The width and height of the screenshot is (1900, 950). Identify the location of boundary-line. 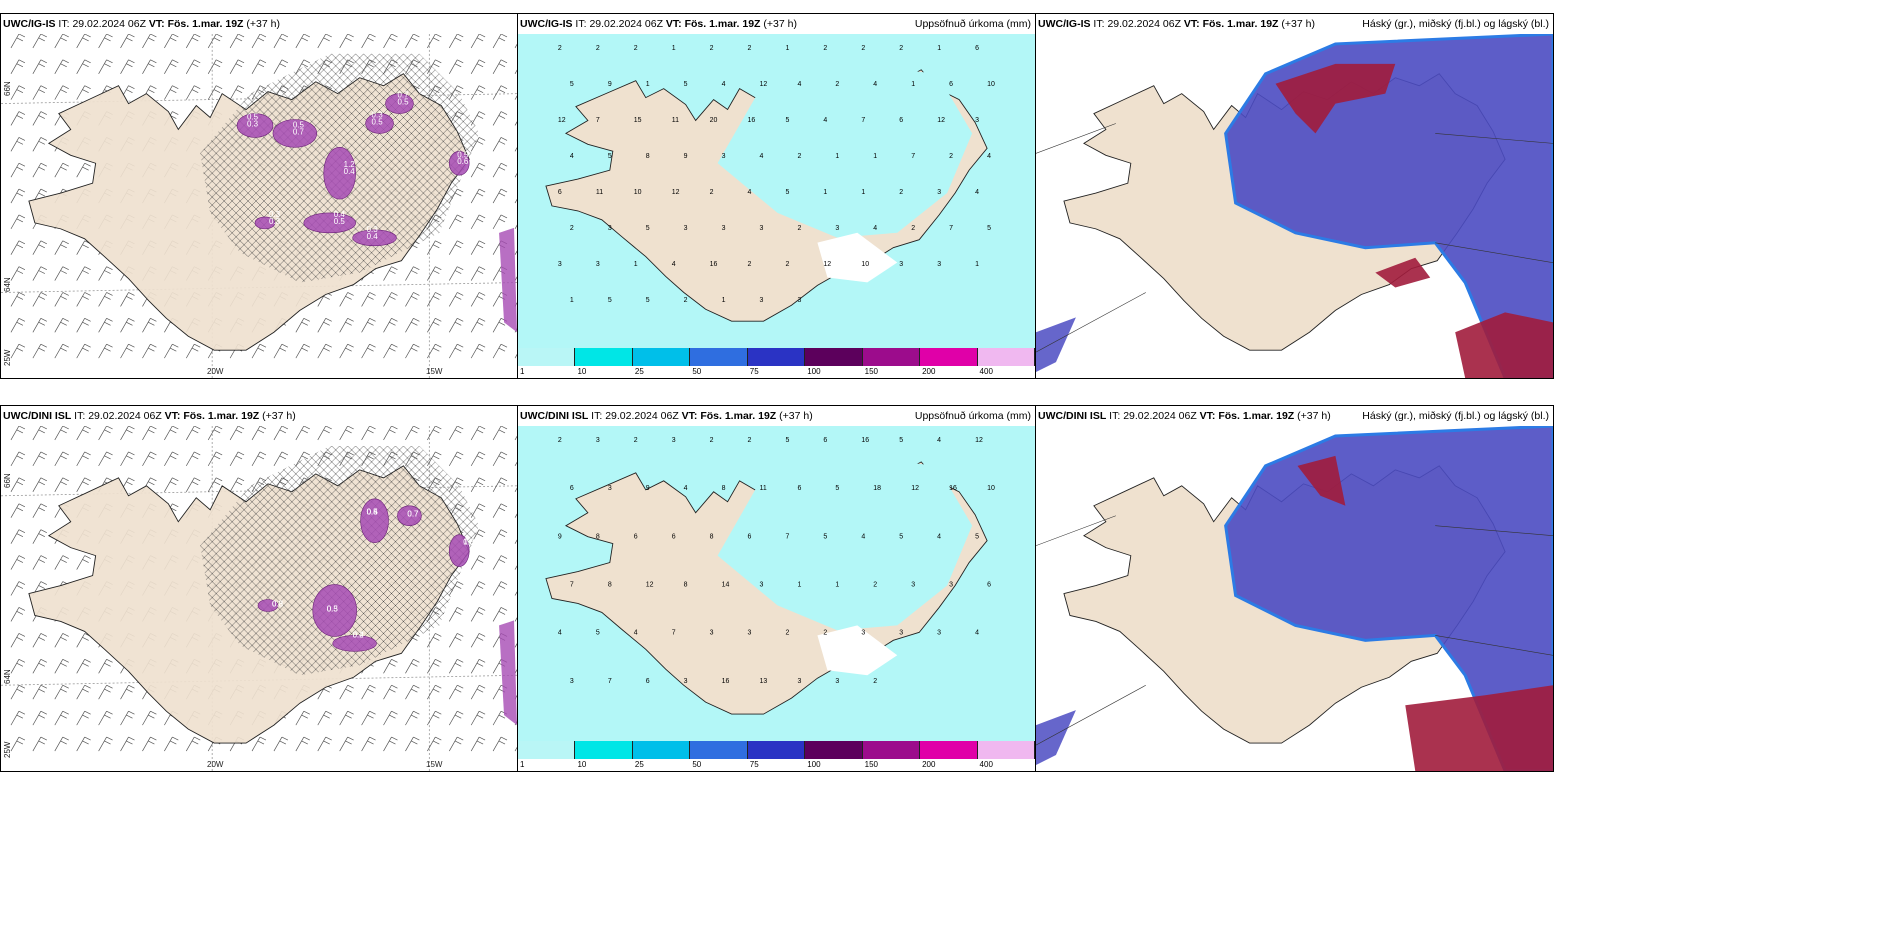
(1494, 645).